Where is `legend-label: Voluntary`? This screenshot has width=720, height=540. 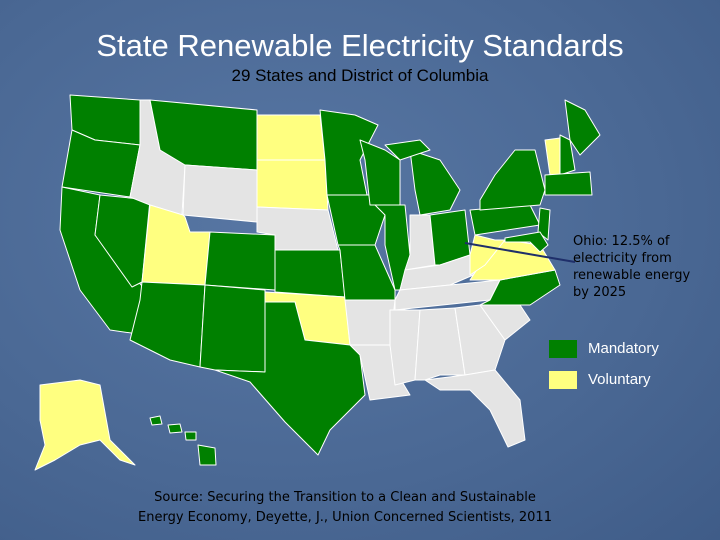
legend-label: Voluntary is located at coordinates (619, 379).